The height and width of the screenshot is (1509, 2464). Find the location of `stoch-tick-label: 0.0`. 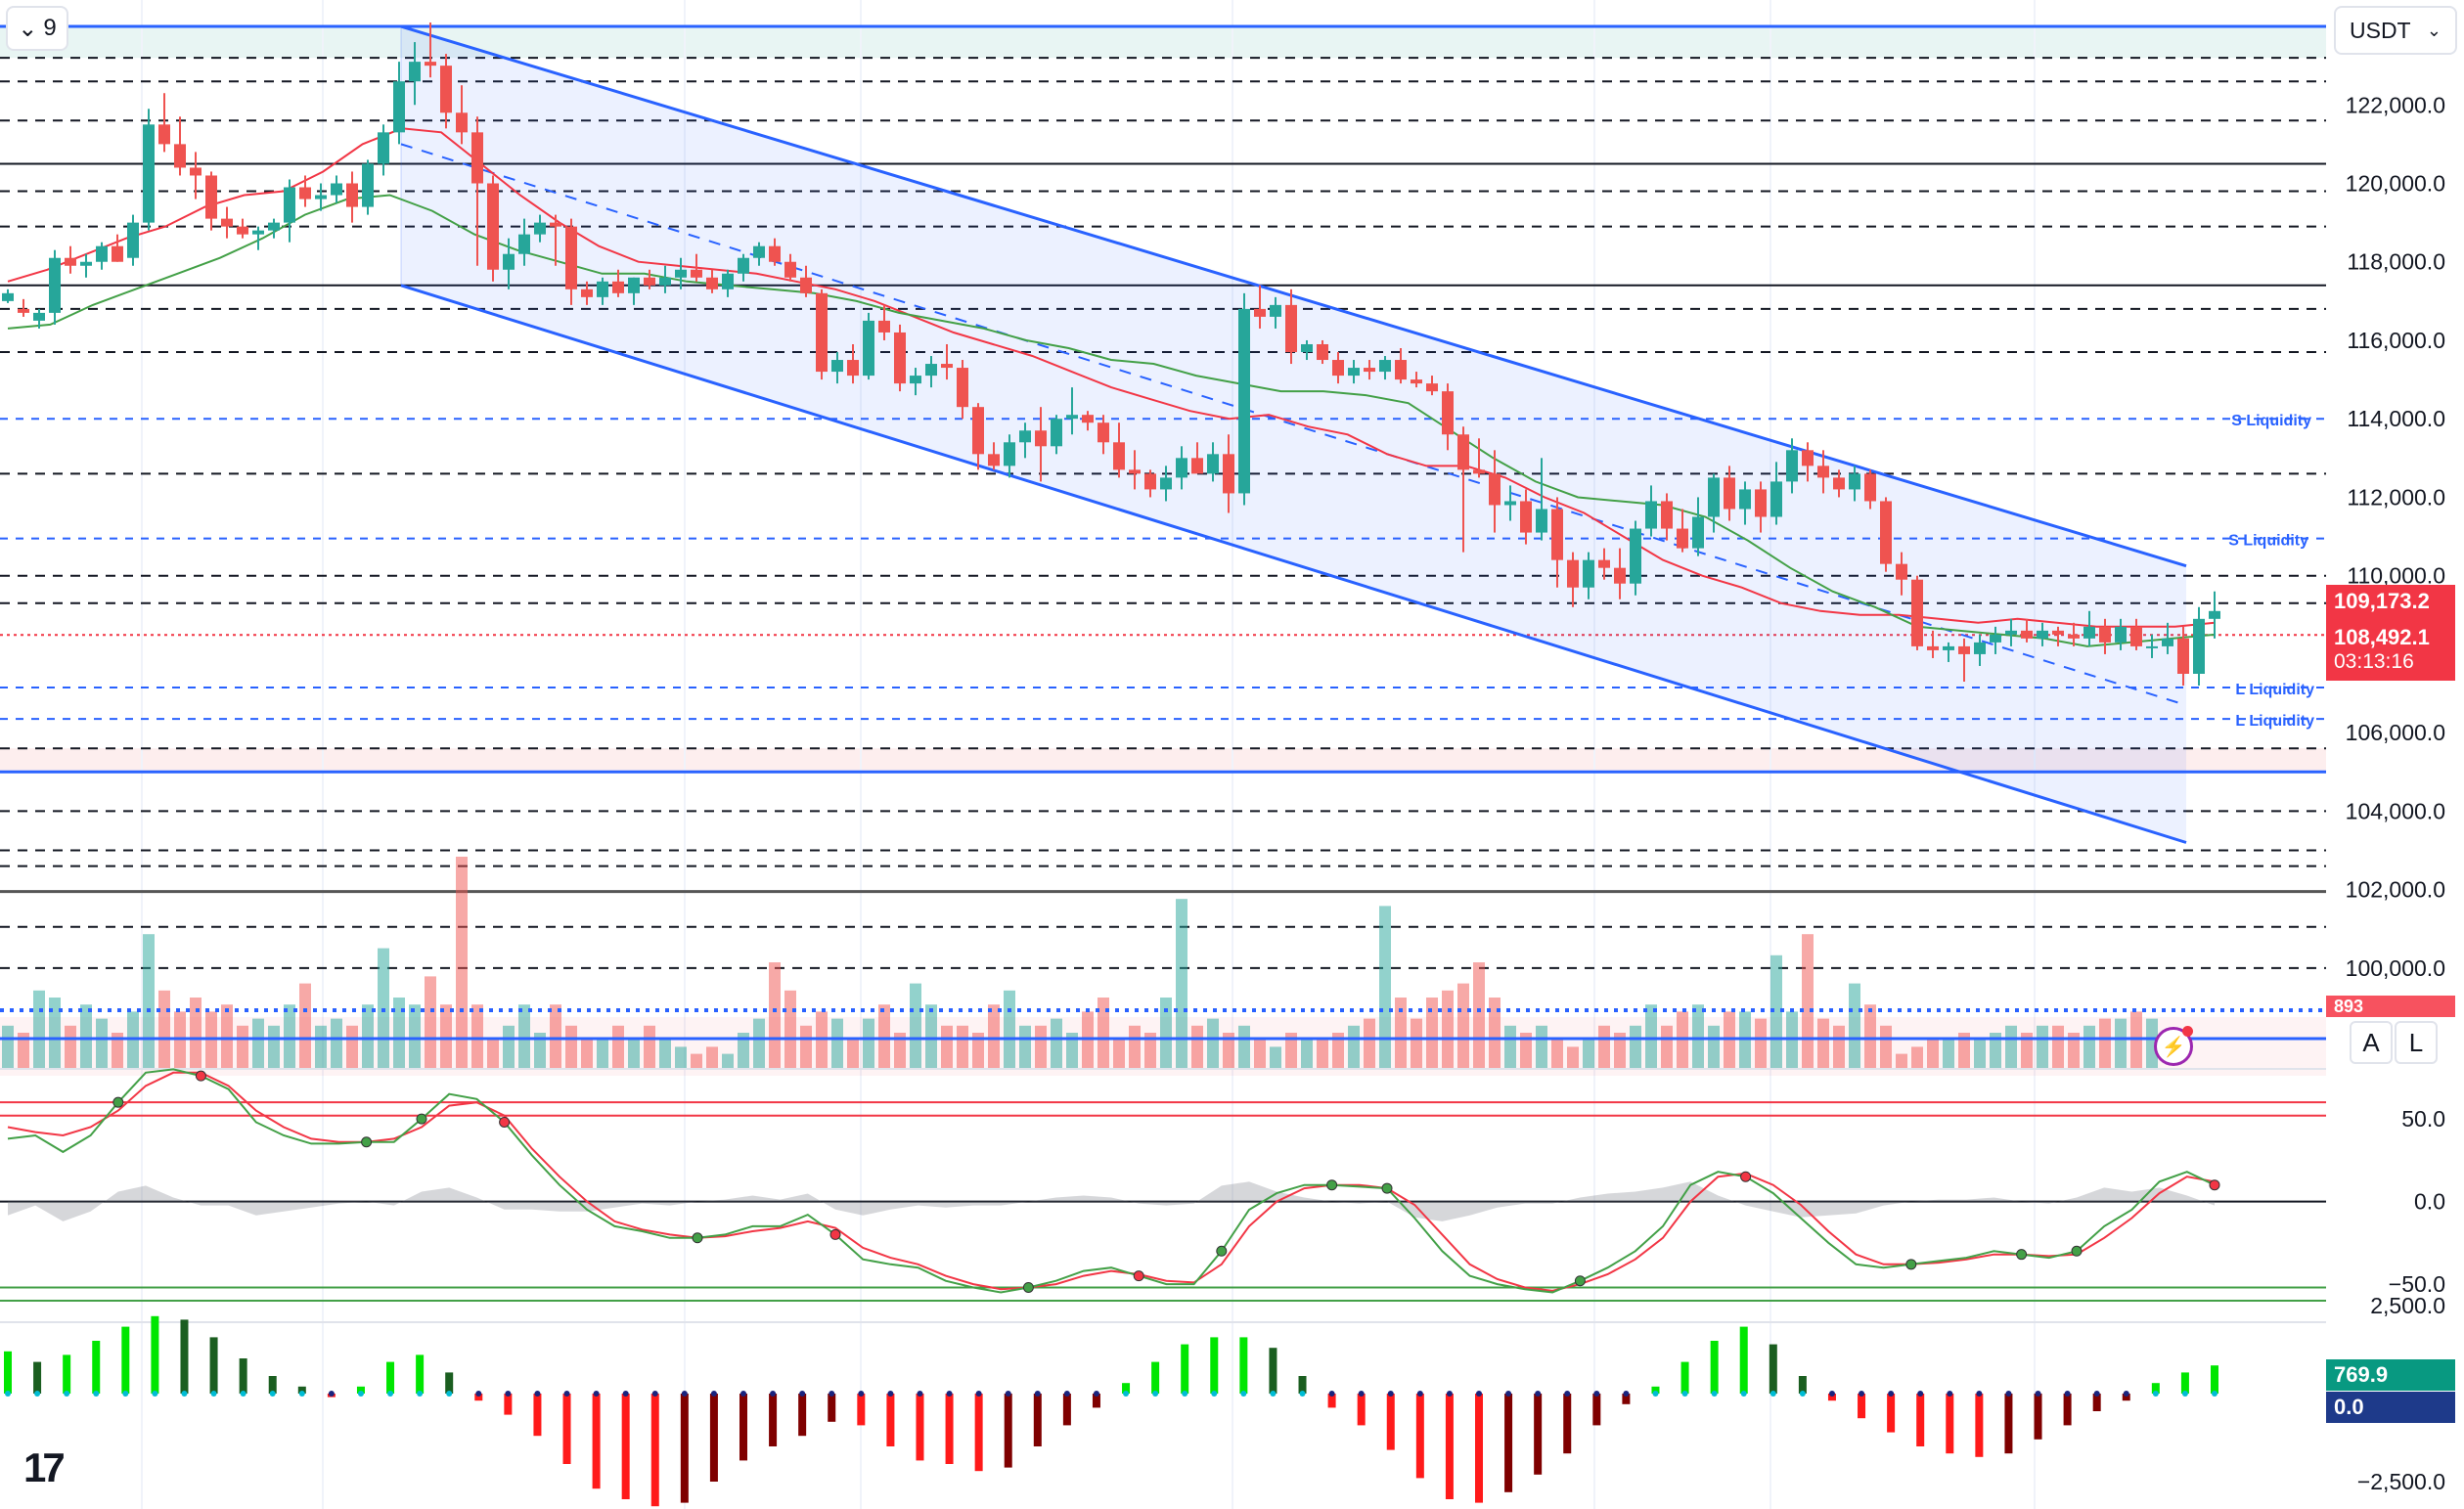

stoch-tick-label: 0.0 is located at coordinates (2429, 1202).